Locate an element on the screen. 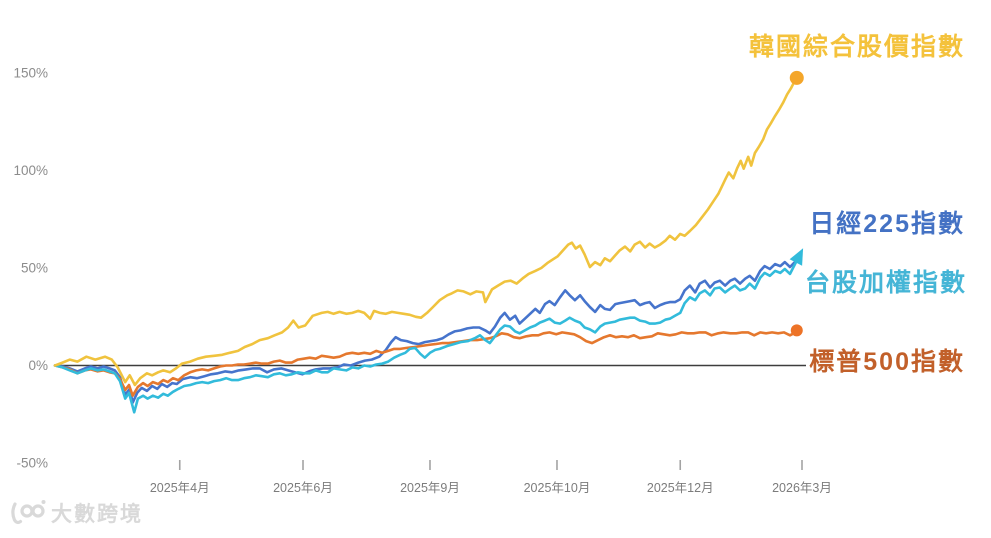 This screenshot has width=991, height=538. series-label-kospi: 韓國綜合股價指數 is located at coordinates (856, 47).